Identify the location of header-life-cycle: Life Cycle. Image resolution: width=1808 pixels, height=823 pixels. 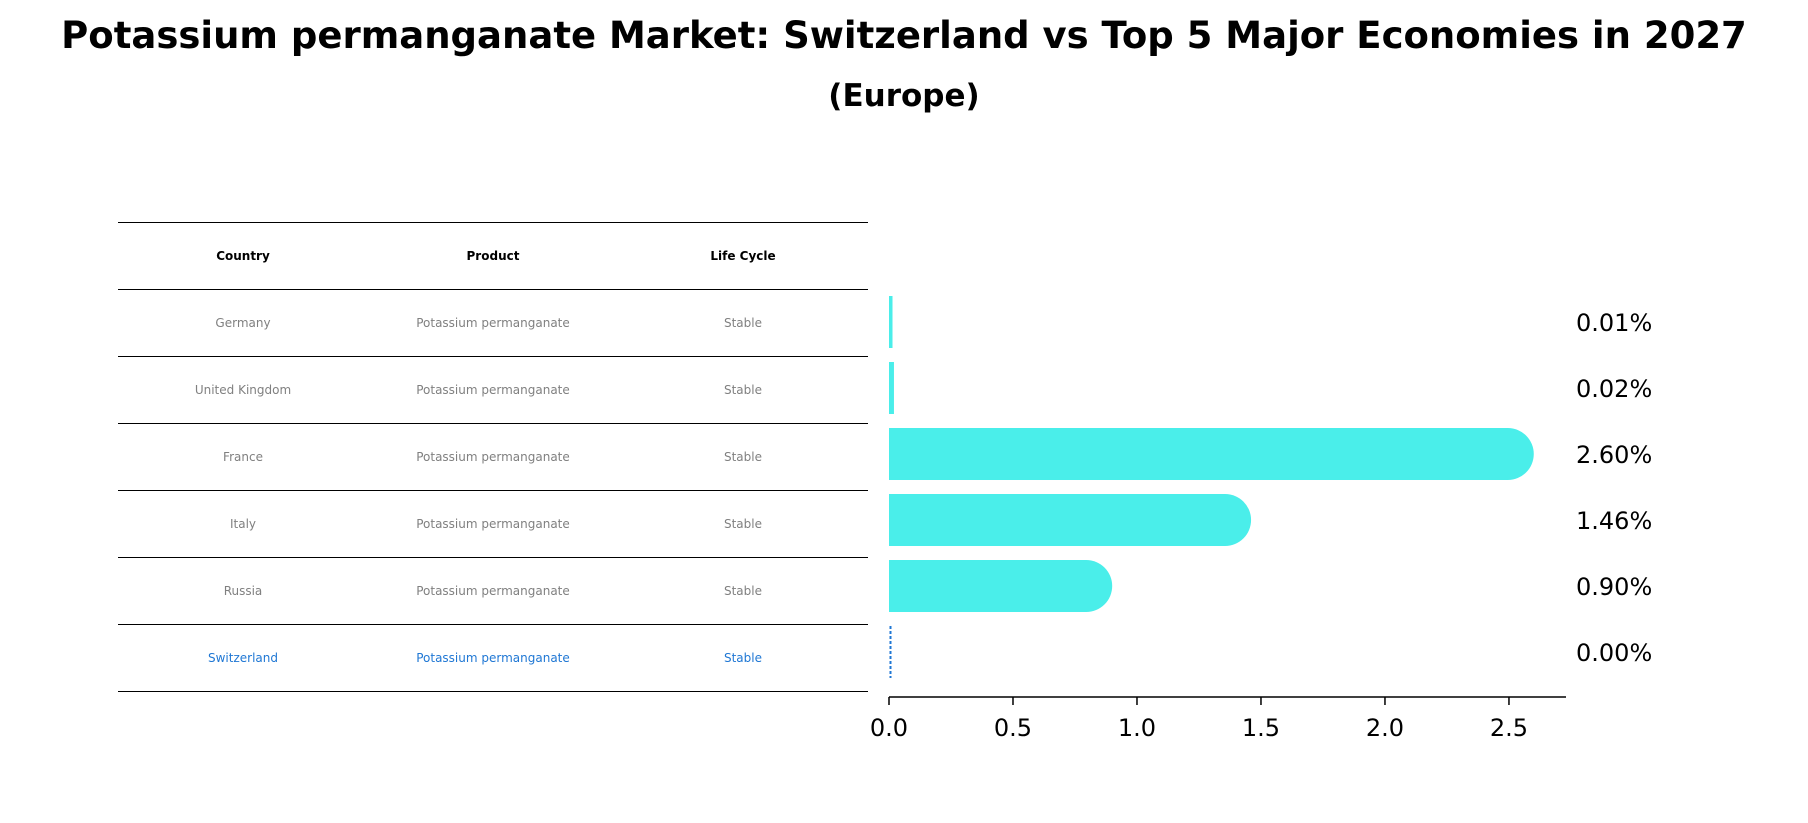
(743, 256).